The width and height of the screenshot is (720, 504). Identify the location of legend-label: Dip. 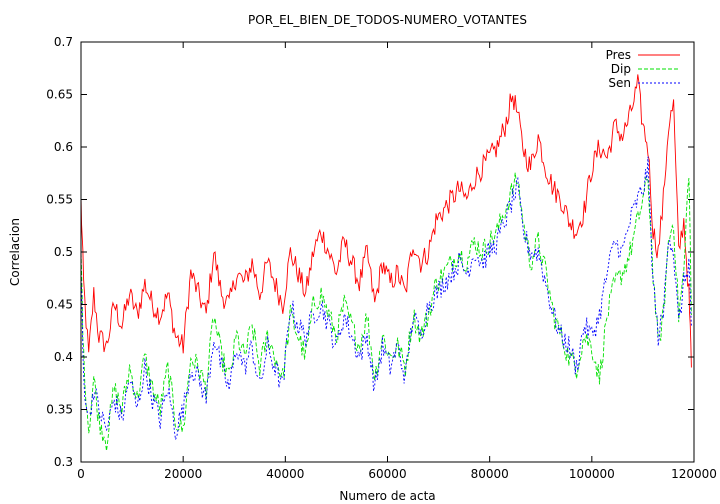
(621, 69).